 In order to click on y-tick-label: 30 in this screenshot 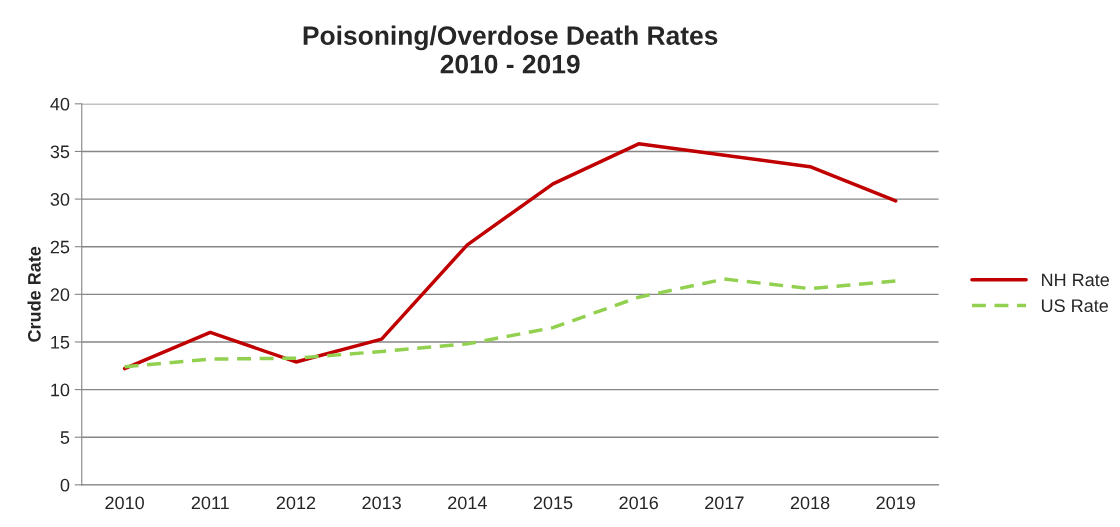, I will do `click(60, 199)`.